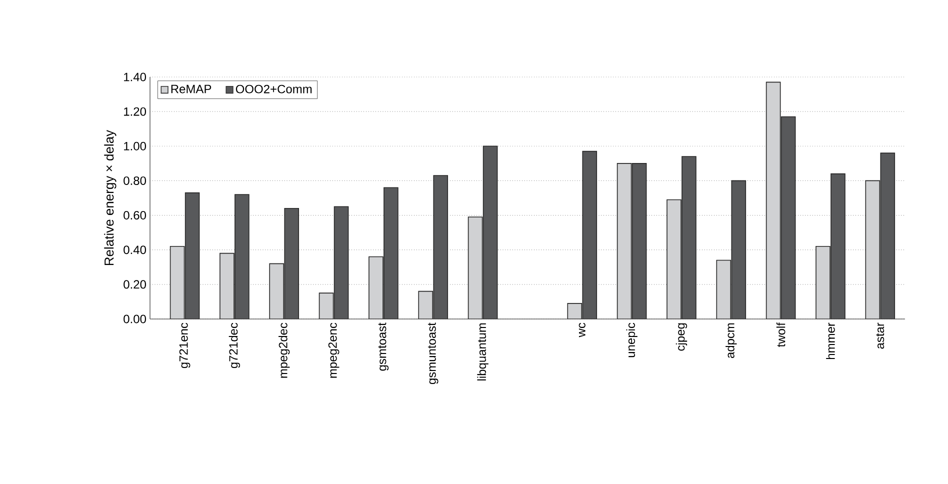 This screenshot has width=948, height=484. Describe the element at coordinates (135, 180) in the screenshot. I see `y-tick-label: 0.80` at that location.